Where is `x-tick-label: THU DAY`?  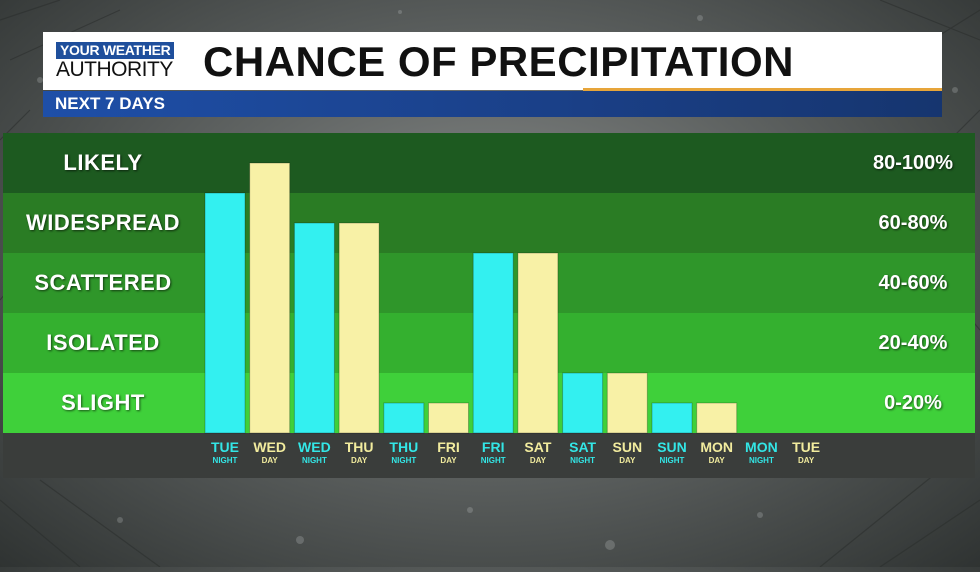 x-tick-label: THU DAY is located at coordinates (359, 453).